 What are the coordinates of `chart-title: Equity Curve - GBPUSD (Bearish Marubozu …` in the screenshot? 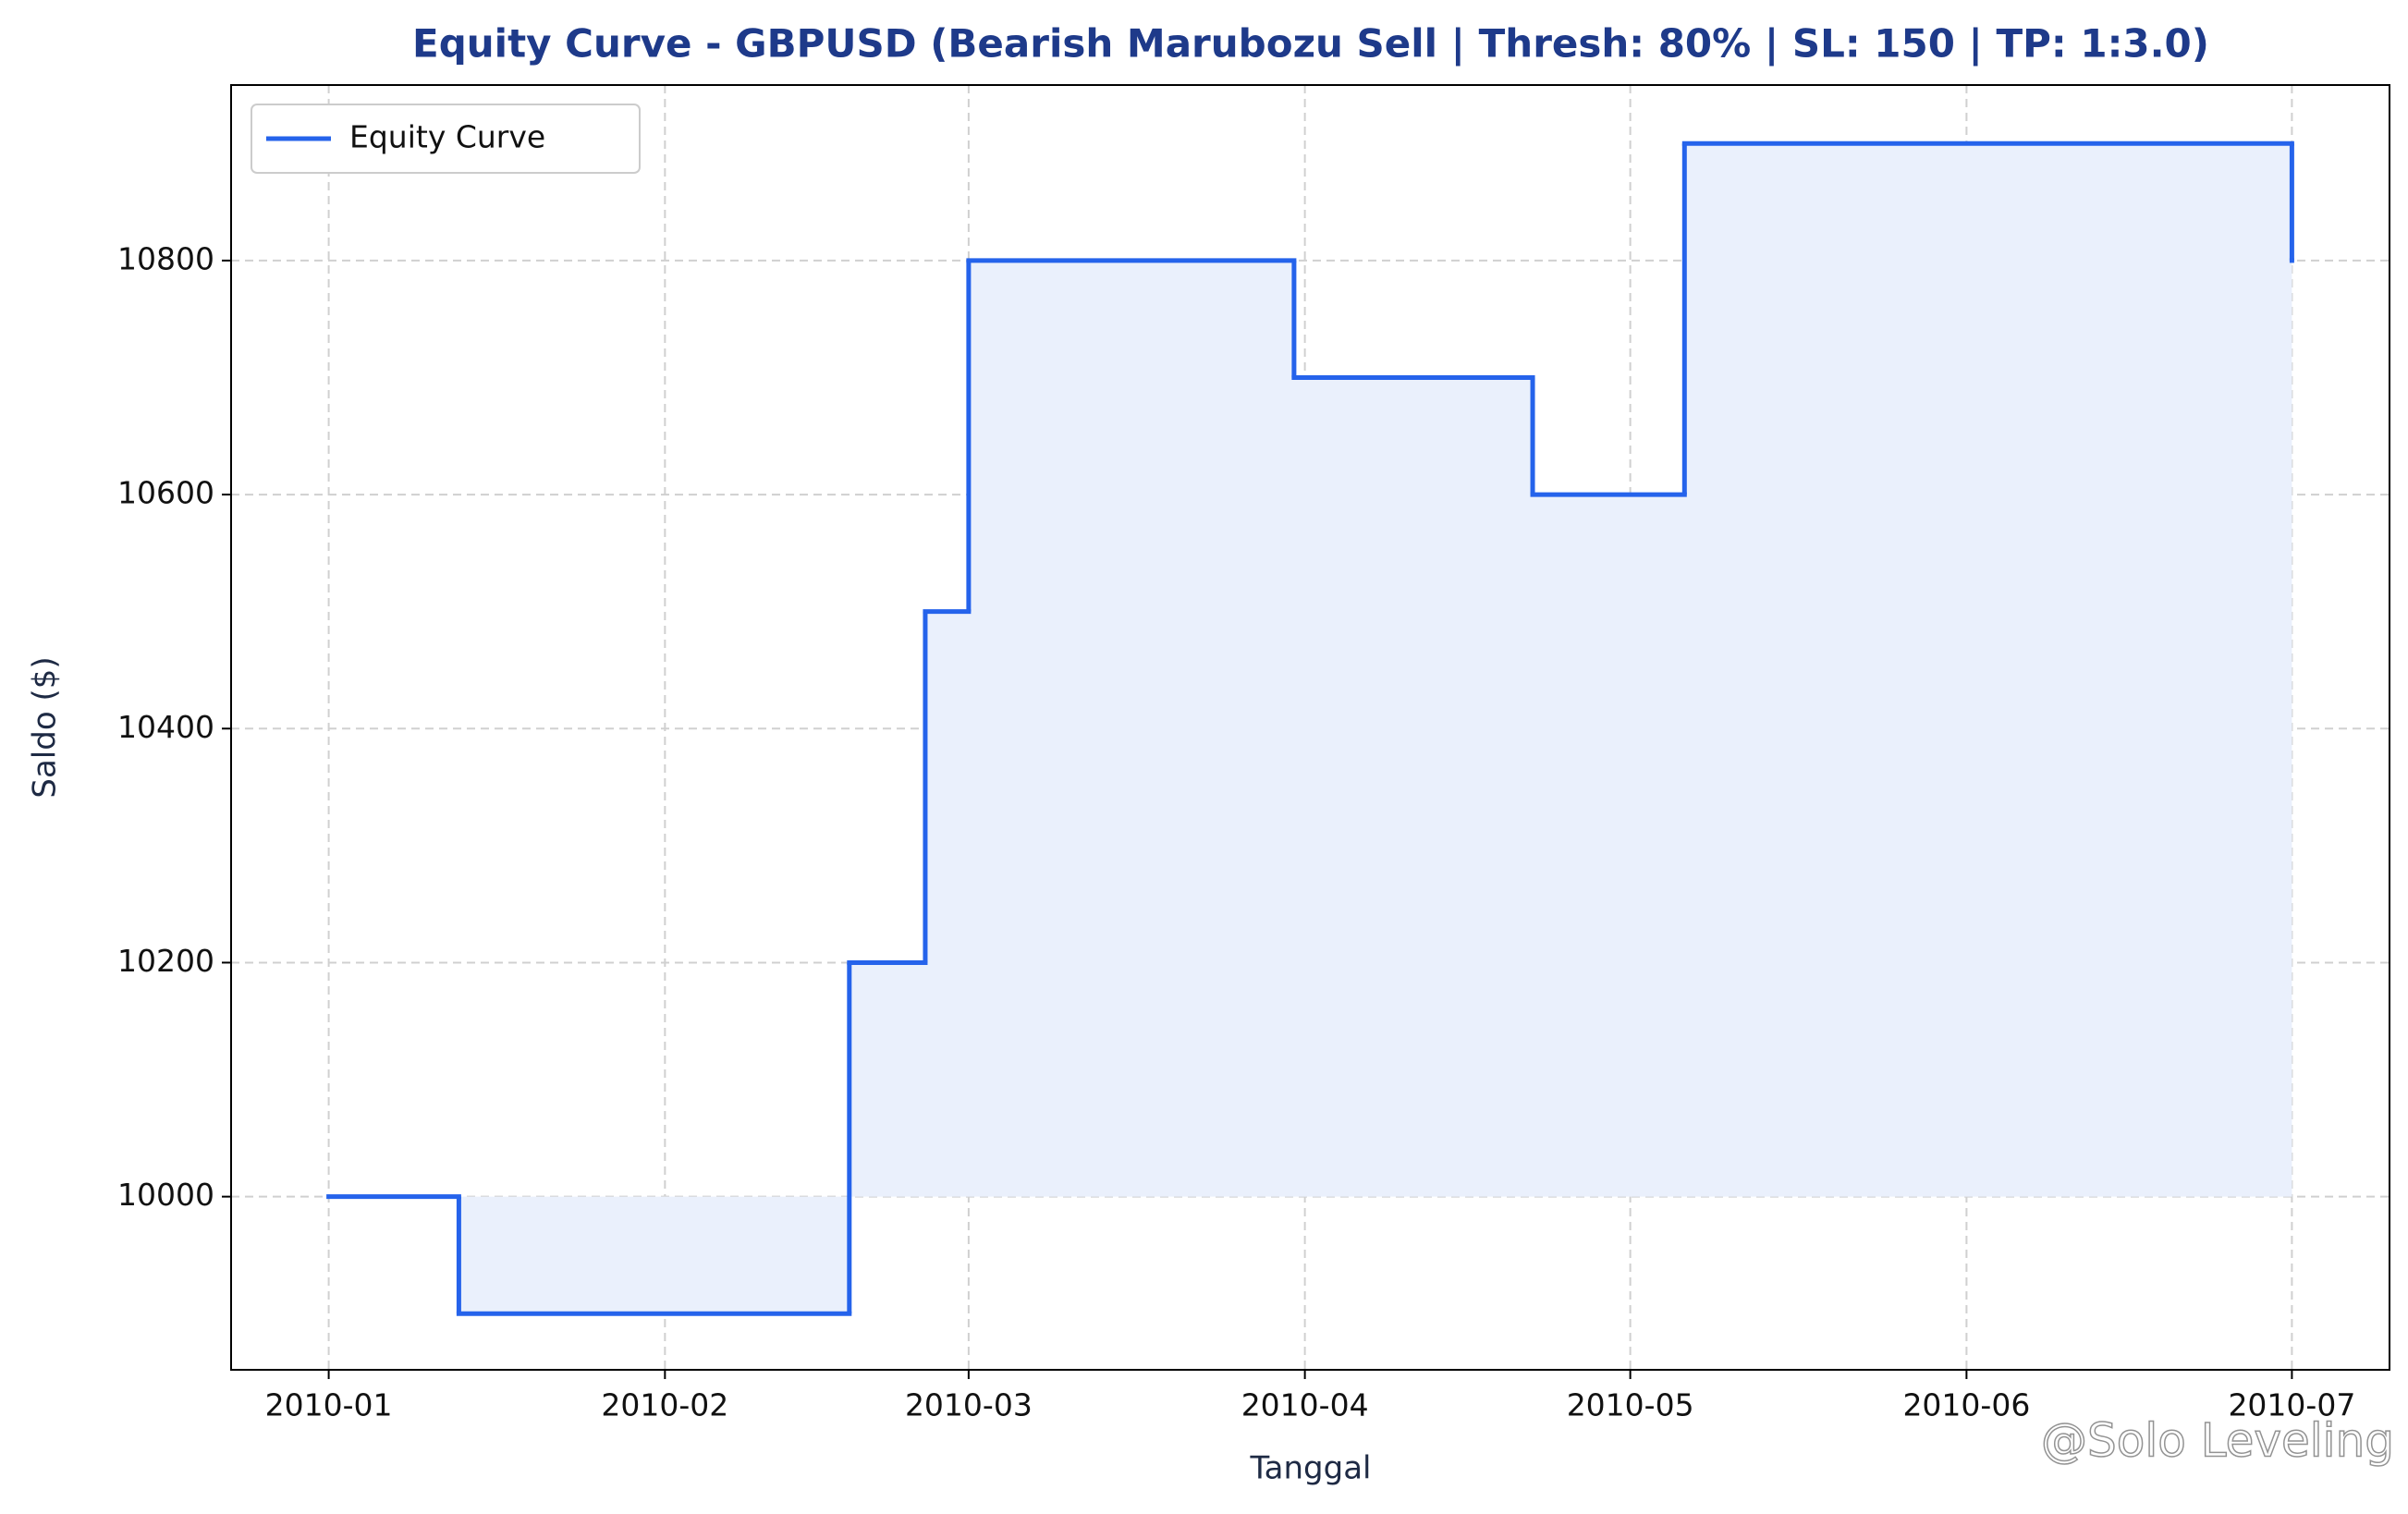 It's located at (1310, 44).